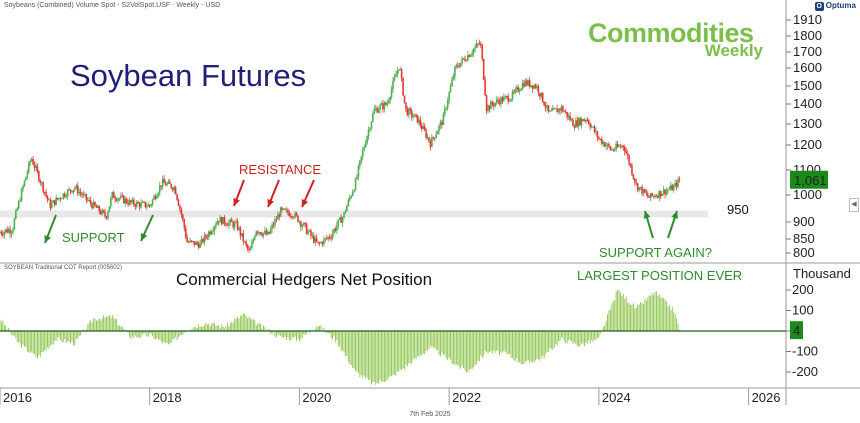  What do you see at coordinates (354, 214) in the screenshot?
I see `support-band` at bounding box center [354, 214].